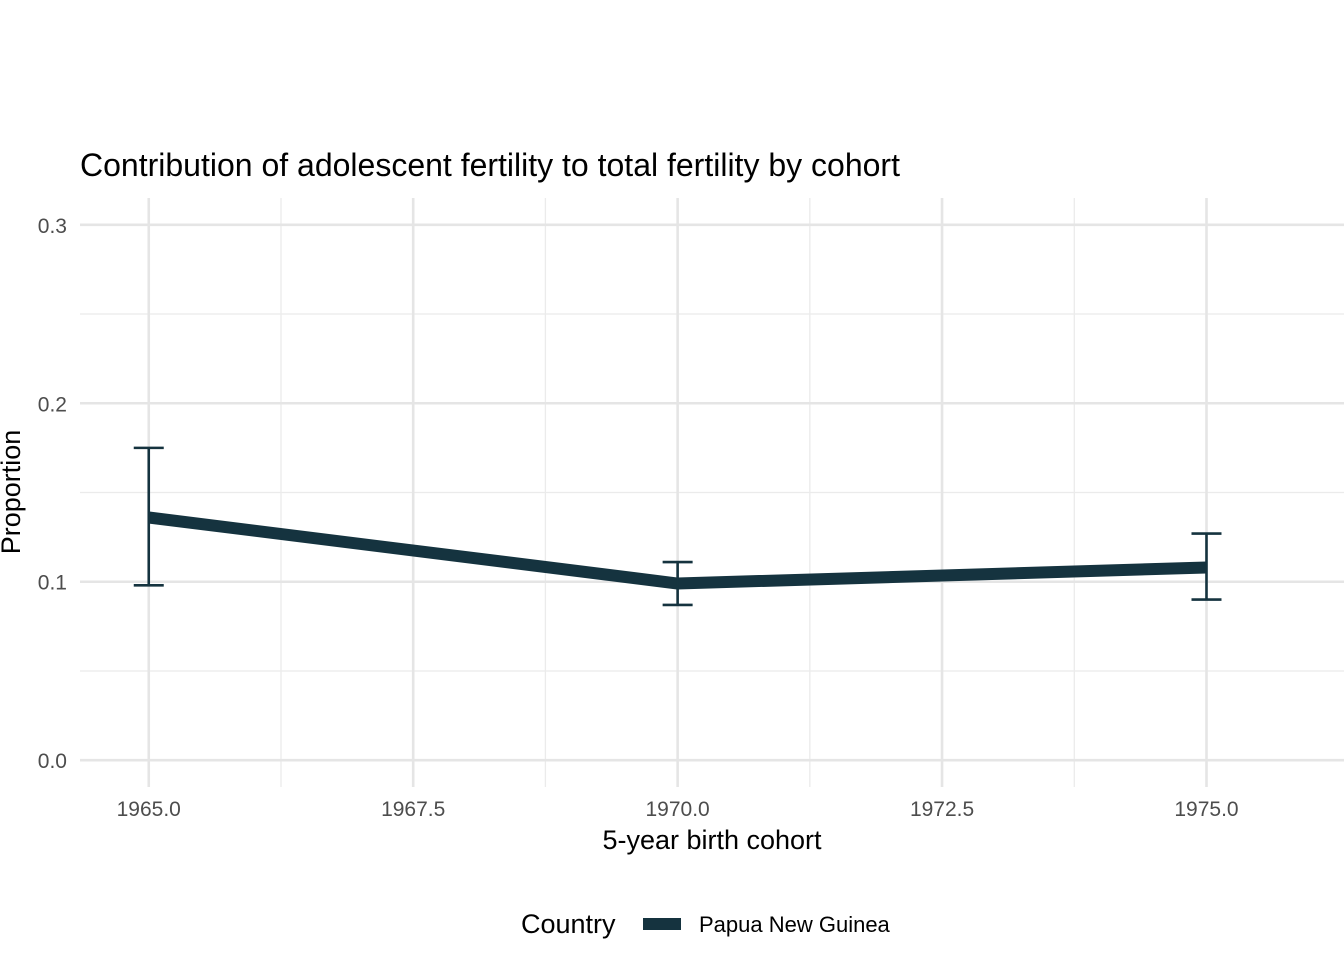  What do you see at coordinates (1206, 809) in the screenshot?
I see `x-tick-label: 1975.0` at bounding box center [1206, 809].